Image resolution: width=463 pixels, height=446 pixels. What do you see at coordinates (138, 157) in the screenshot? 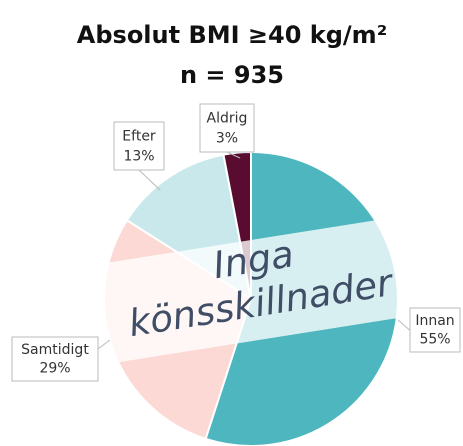
I see `slice-value-label: 13%` at bounding box center [138, 157].